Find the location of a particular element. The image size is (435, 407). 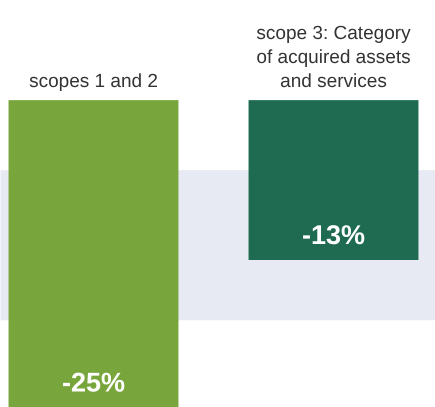

x-tick-label: scopes 1 and 2 is located at coordinates (93, 81).